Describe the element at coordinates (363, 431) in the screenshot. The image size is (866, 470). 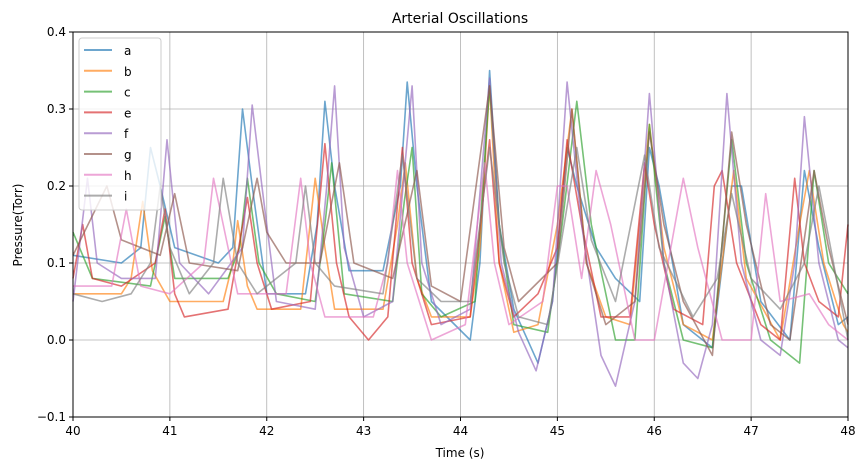
I see `x-tick-label: 43` at that location.